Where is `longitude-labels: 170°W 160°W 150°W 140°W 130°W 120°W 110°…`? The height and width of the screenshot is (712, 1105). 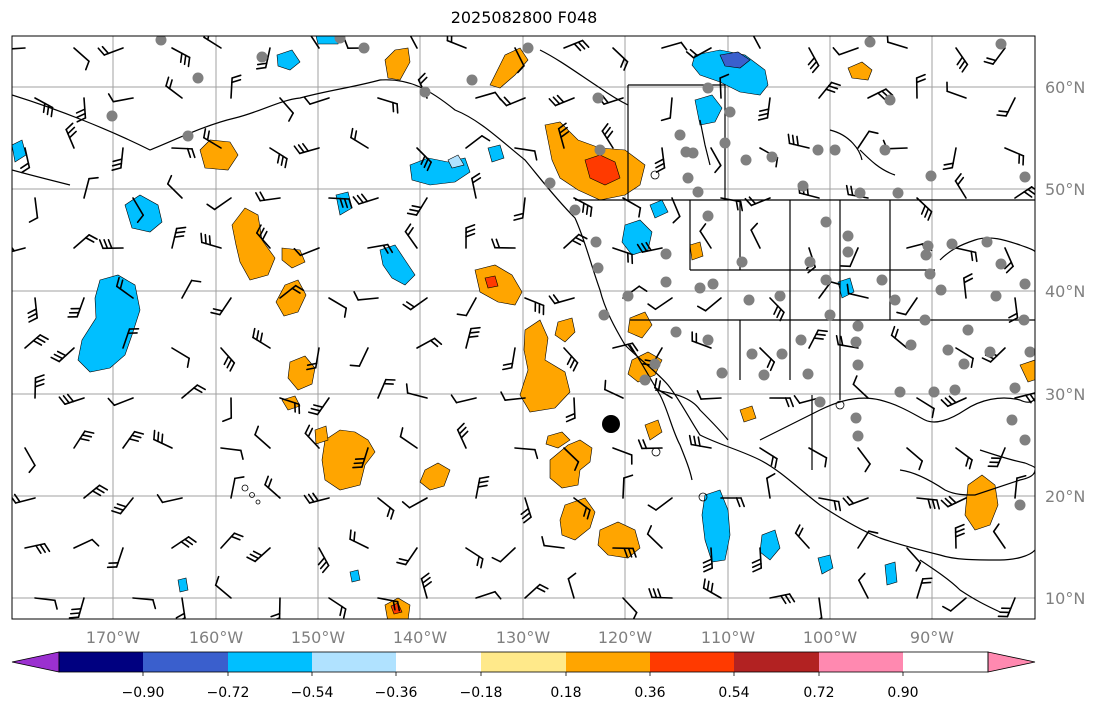 longitude-labels: 170°W 160°W 150°W 140°W 130°W 120°W 110°… is located at coordinates (520, 637).